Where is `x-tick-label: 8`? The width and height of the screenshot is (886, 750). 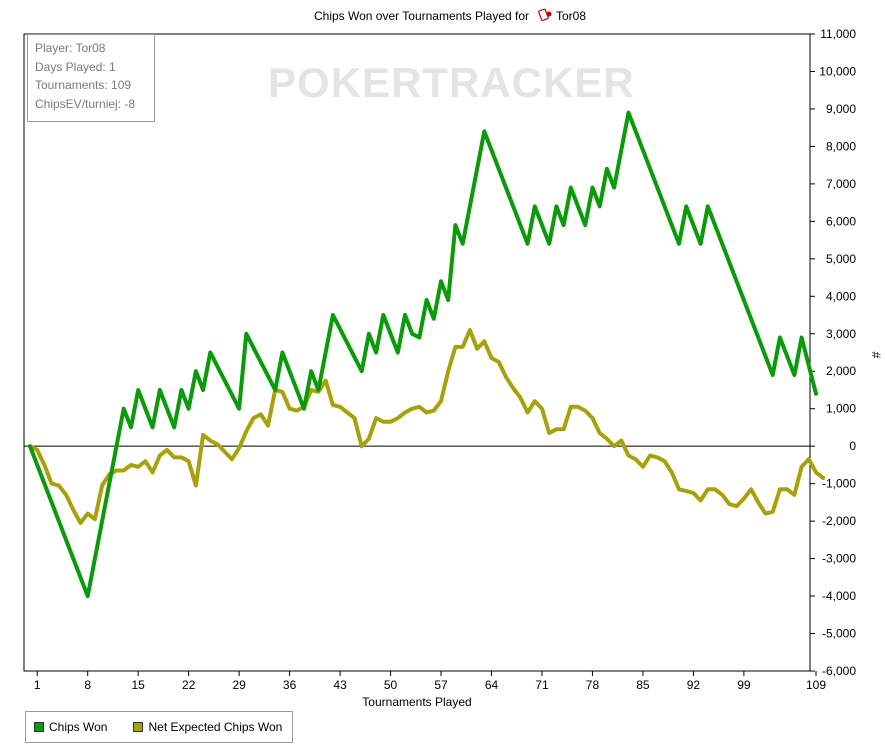 x-tick-label: 8 is located at coordinates (87, 685).